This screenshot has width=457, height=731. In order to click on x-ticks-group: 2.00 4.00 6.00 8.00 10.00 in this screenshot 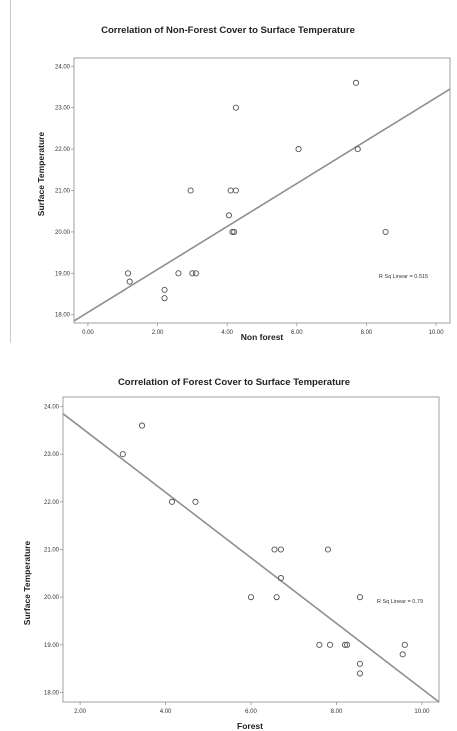, I will do `click(252, 708)`.